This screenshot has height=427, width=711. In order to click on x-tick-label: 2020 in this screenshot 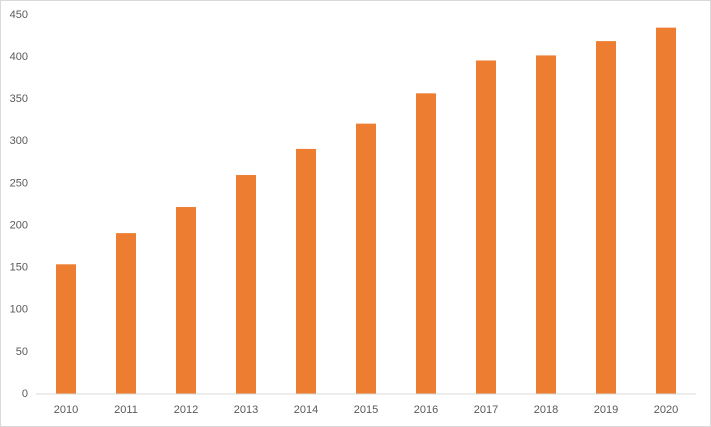, I will do `click(666, 410)`.